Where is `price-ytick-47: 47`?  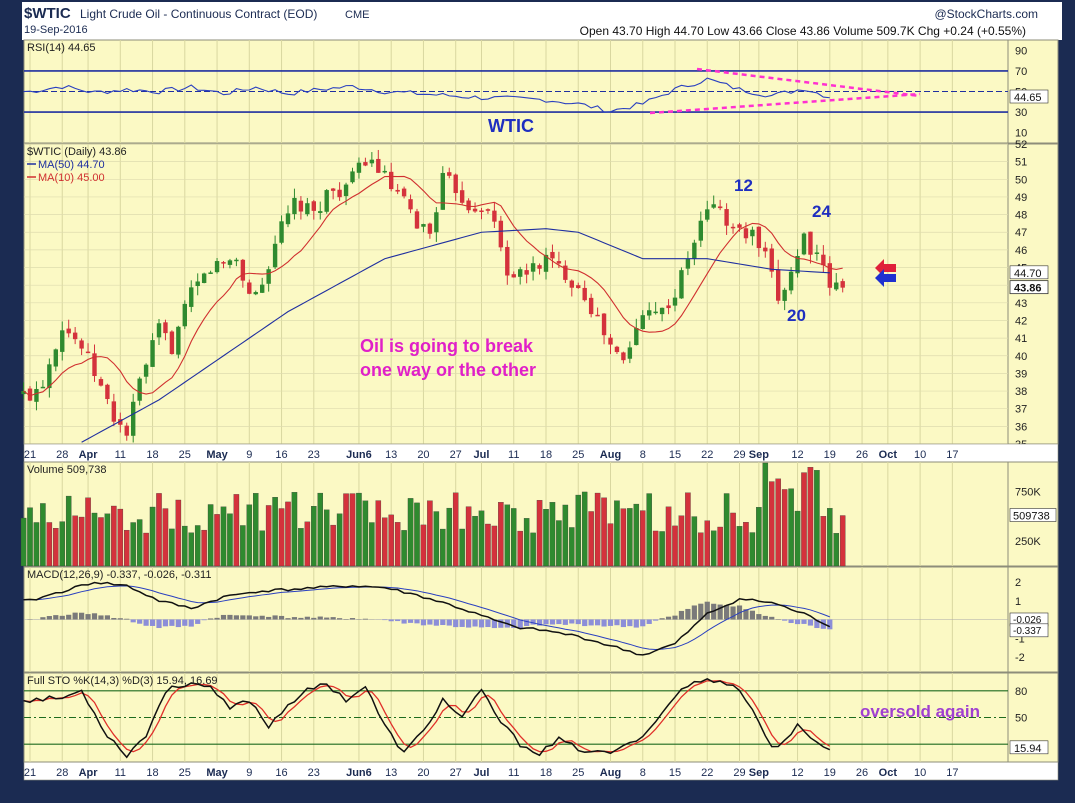
price-ytick-47: 47 is located at coordinates (1021, 233).